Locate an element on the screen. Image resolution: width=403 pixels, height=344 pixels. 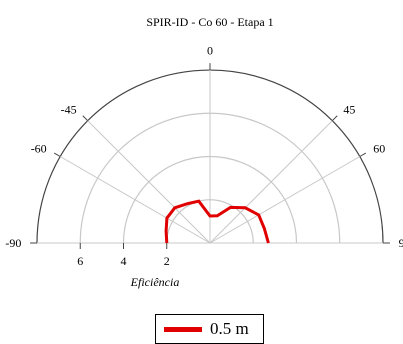
legend: 0.5 m is located at coordinates (209, 329).